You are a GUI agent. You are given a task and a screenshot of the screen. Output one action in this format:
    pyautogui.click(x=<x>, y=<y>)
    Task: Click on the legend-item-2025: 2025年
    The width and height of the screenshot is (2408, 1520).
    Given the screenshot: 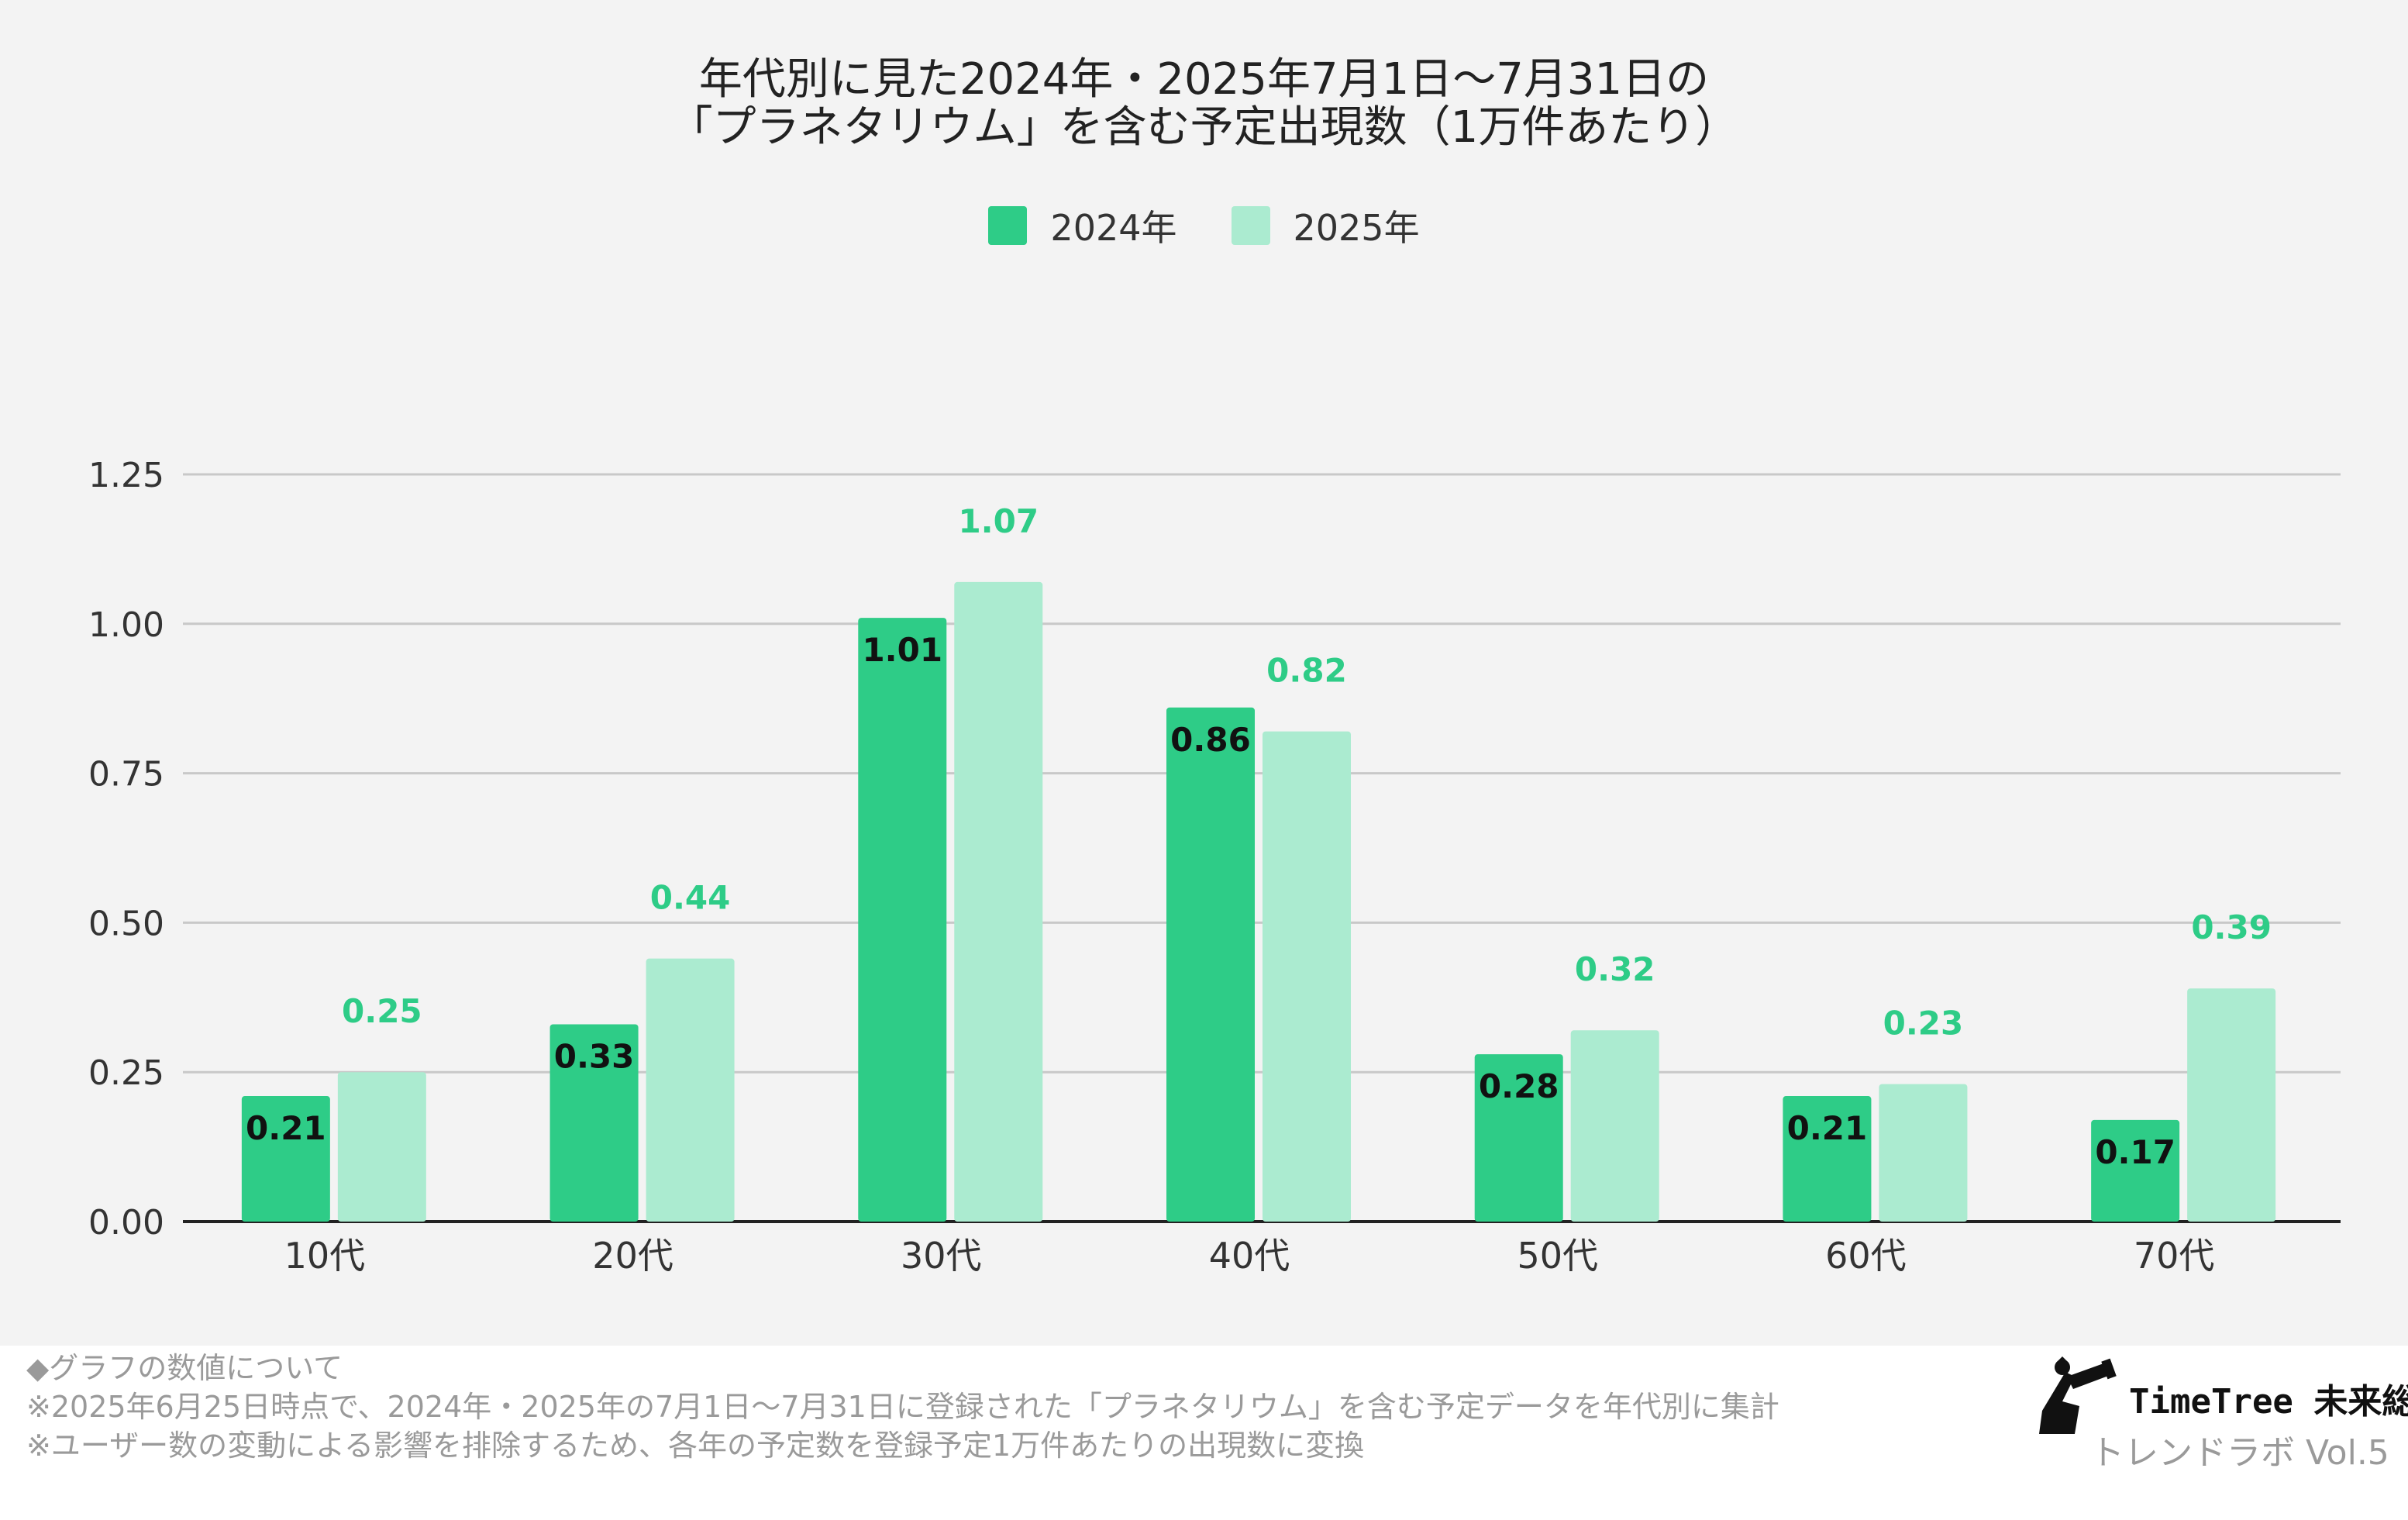 What is the action you would take?
    pyautogui.click(x=1325, y=226)
    